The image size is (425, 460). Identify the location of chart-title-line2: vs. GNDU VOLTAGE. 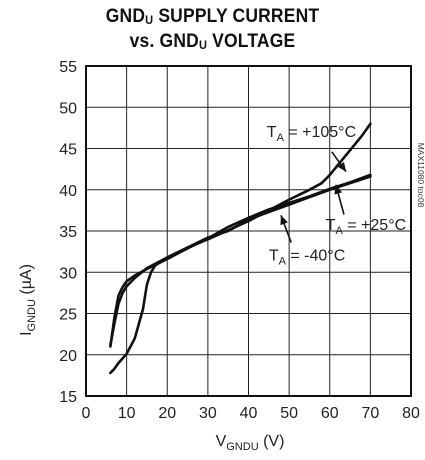
(212, 41).